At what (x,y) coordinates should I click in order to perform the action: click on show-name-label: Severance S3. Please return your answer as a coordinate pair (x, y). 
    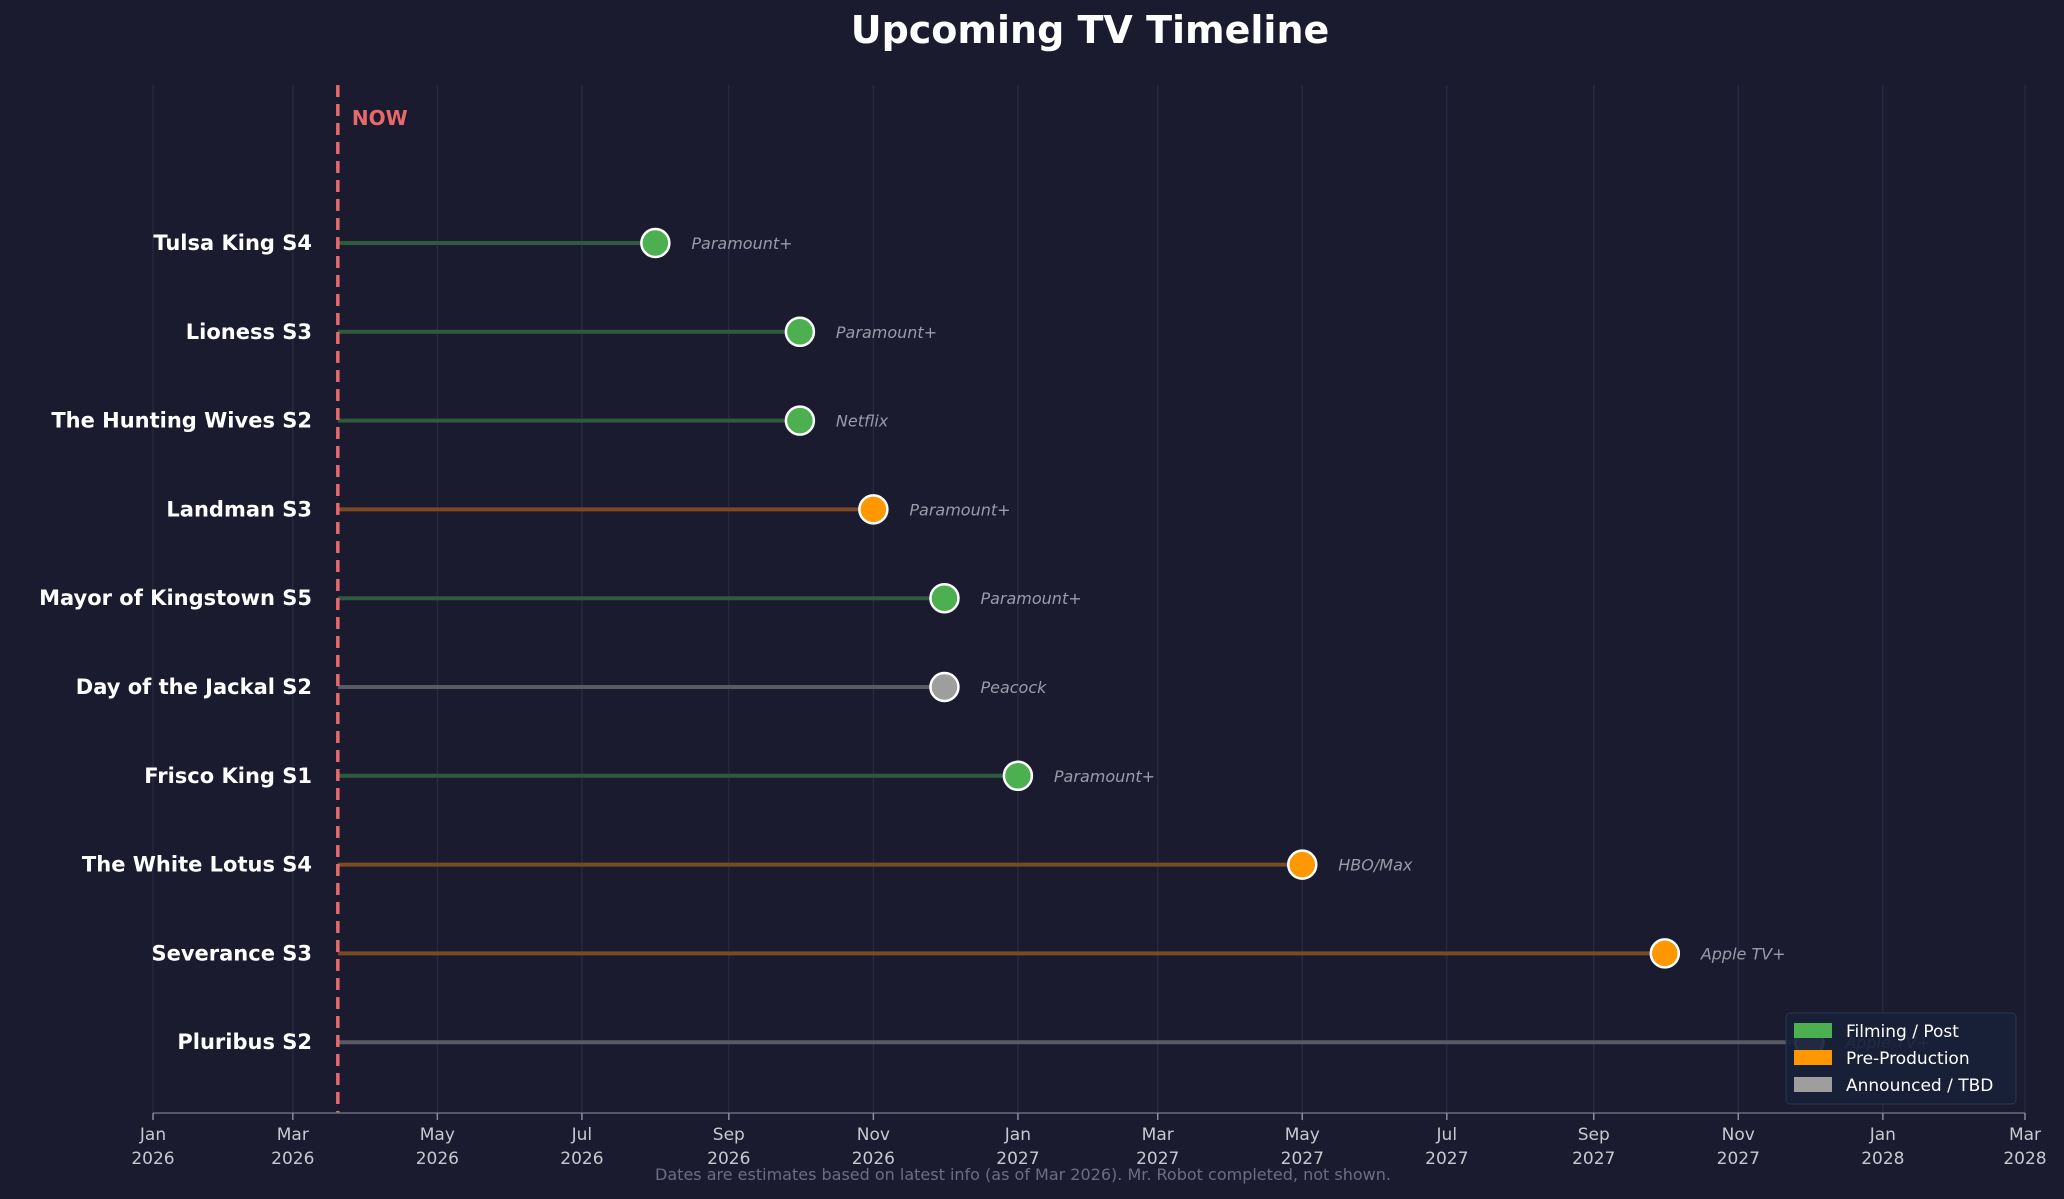
    Looking at the image, I should click on (231, 953).